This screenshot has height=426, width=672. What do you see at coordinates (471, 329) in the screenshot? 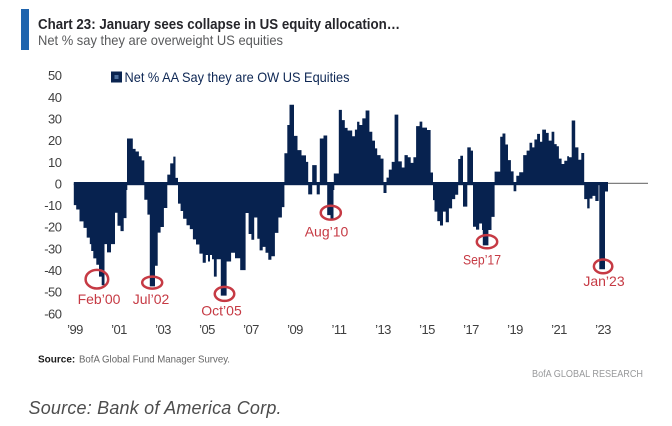
I see `svg-text: ’17` at bounding box center [471, 329].